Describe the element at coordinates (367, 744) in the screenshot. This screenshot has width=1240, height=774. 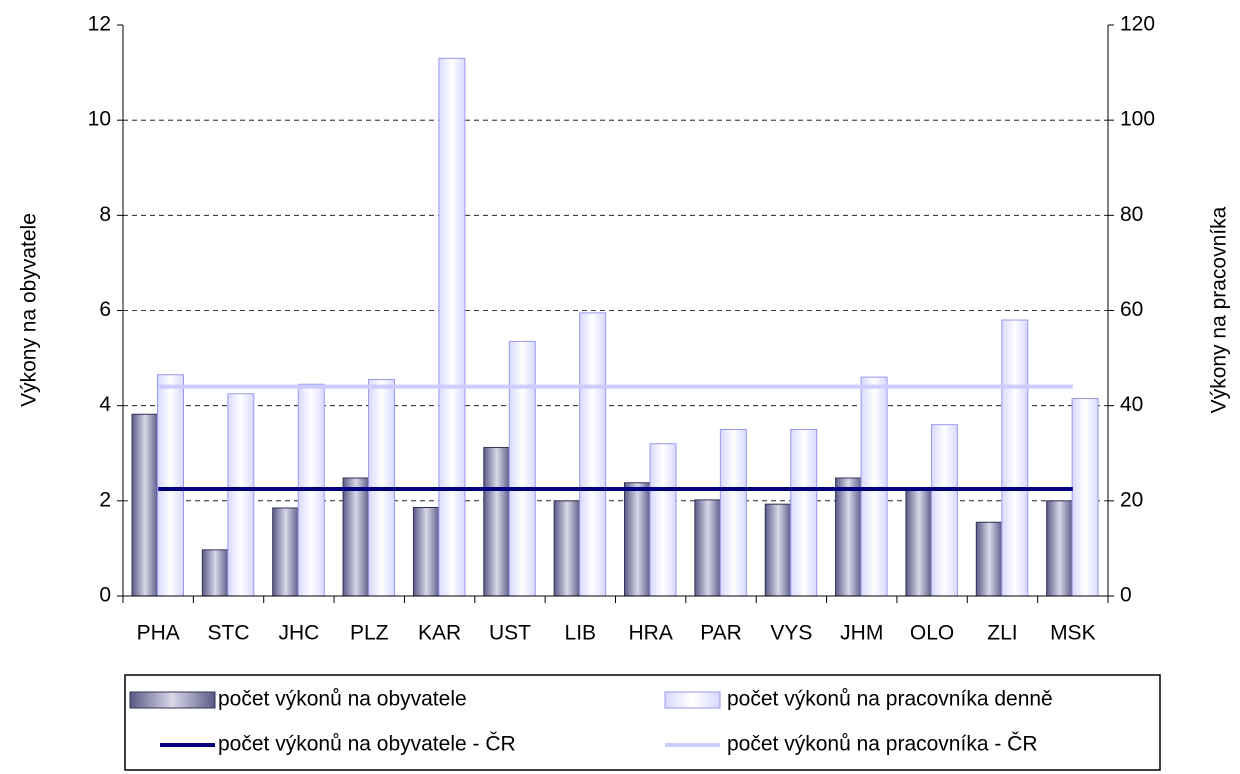
I see `legend-label: počet výkonů na obyvatele - ČR` at that location.